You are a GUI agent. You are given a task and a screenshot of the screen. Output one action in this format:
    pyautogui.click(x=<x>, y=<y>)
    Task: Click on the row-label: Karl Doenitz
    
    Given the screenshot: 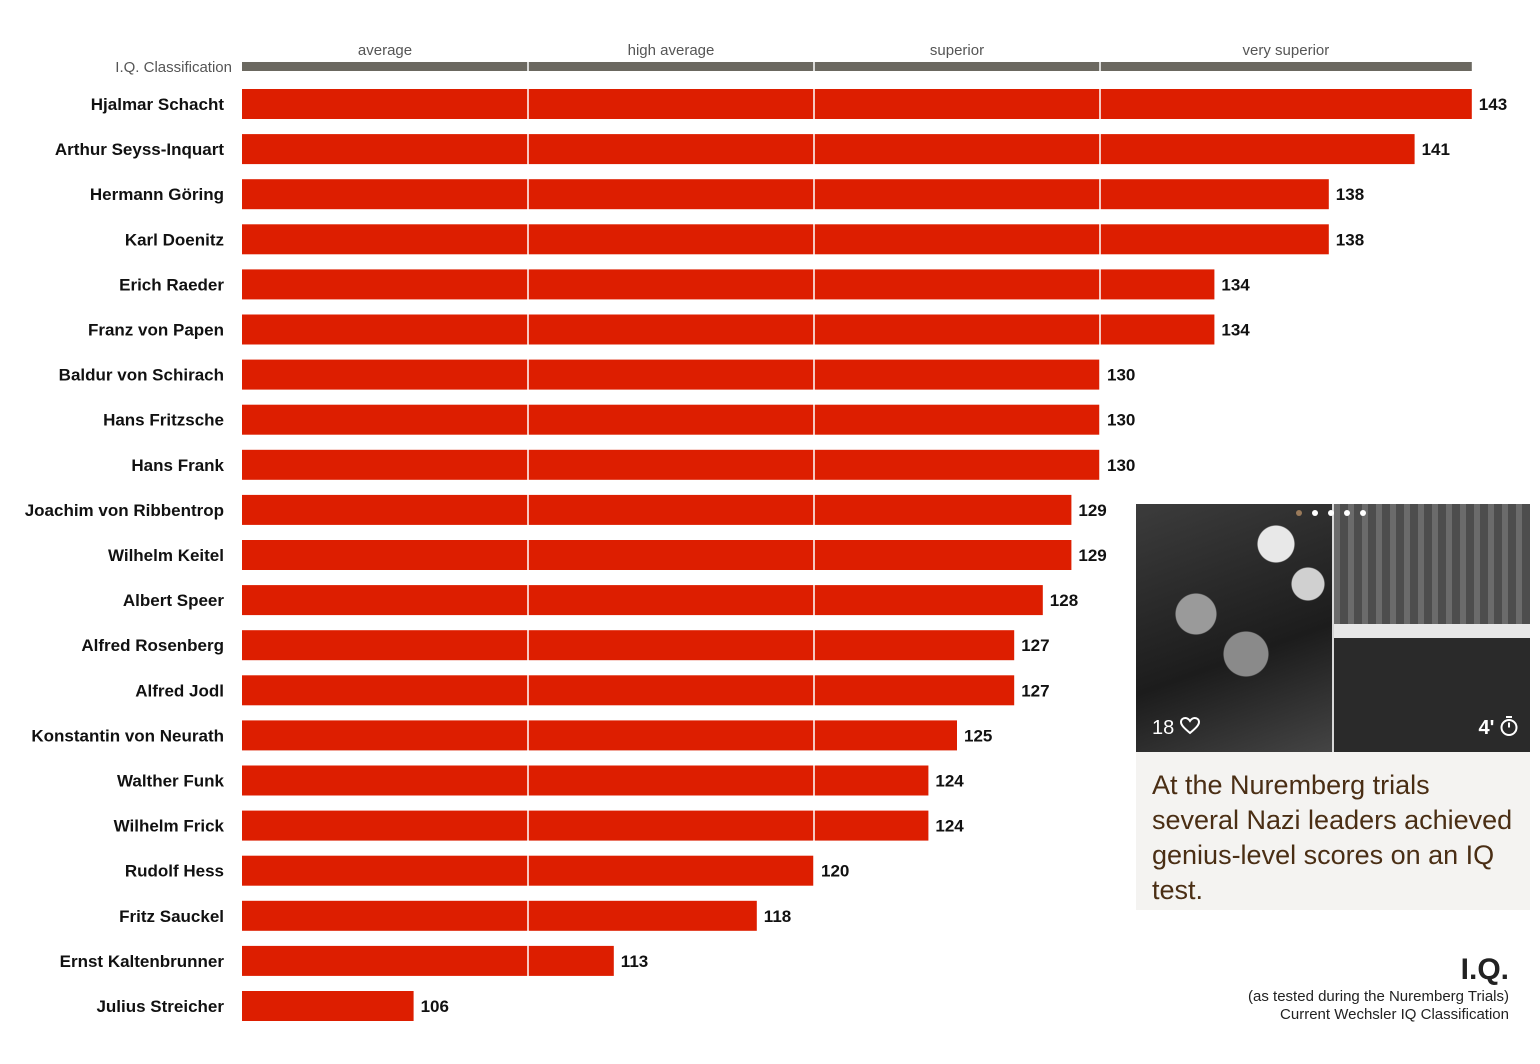 What is the action you would take?
    pyautogui.click(x=174, y=239)
    